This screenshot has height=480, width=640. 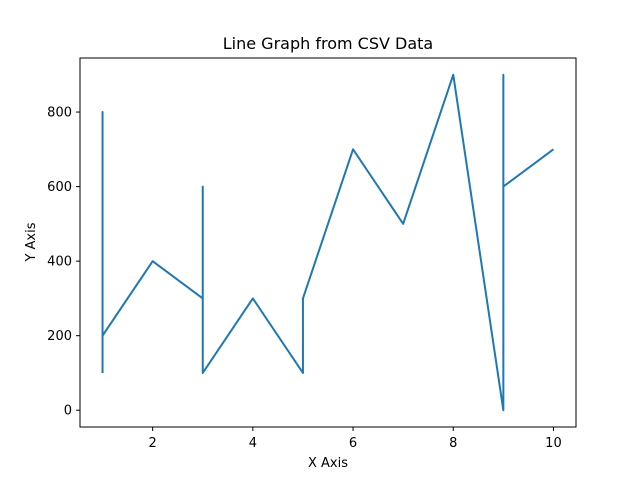 I want to click on x-axis-label: X Axis, so click(x=328, y=463).